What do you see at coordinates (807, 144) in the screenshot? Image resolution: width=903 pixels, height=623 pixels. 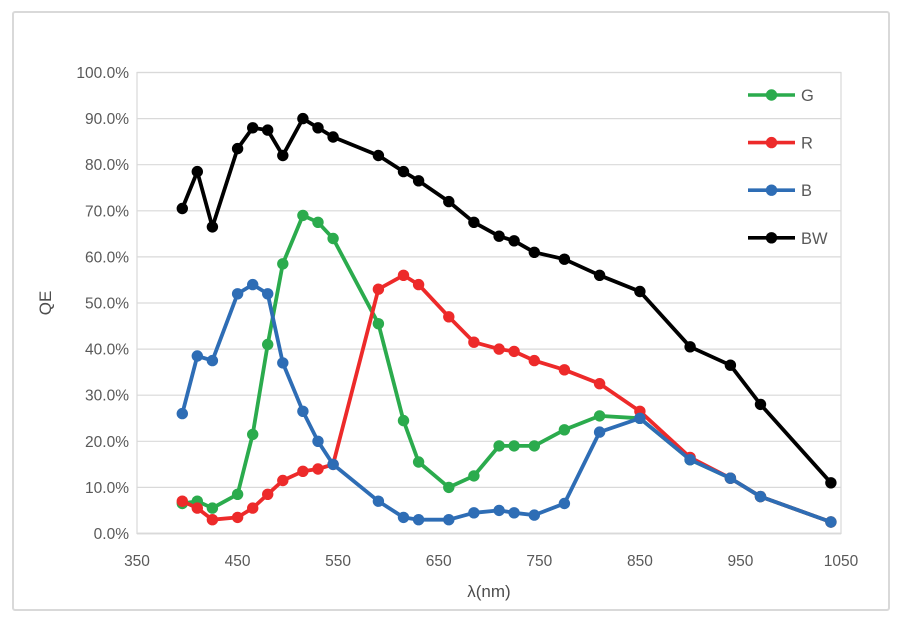 I see `legend-label: R` at bounding box center [807, 144].